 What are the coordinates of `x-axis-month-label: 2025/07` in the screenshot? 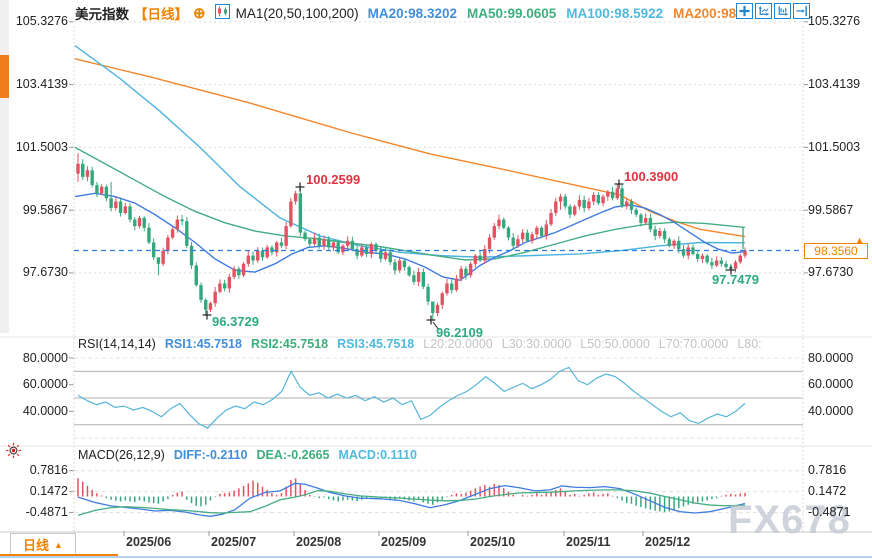 It's located at (234, 542).